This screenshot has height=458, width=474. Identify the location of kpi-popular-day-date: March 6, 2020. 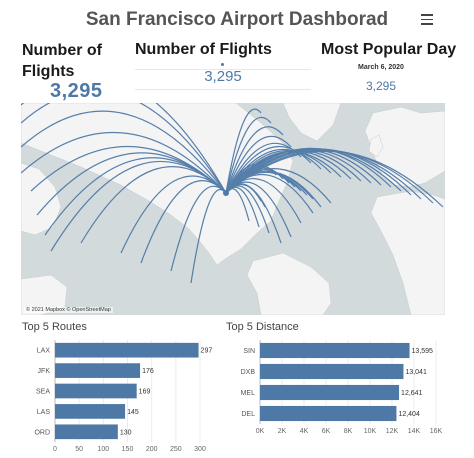
(381, 67).